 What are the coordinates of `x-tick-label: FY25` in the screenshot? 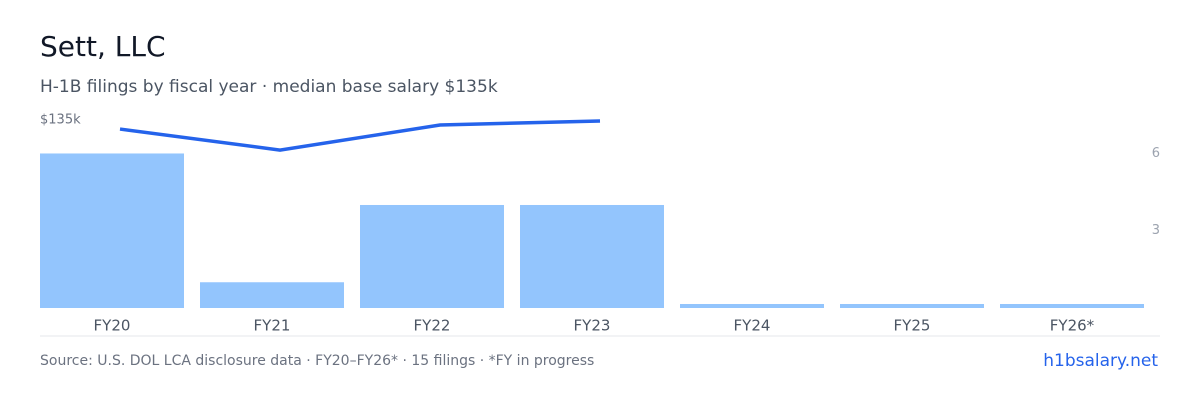 It's located at (912, 326).